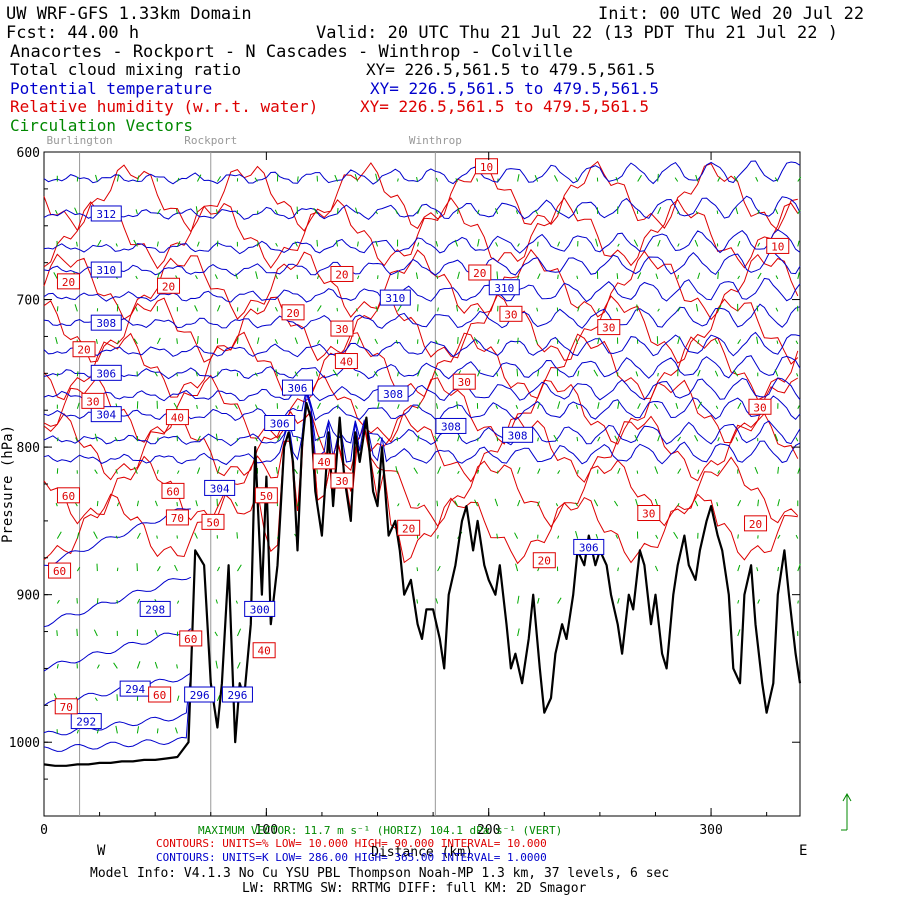  What do you see at coordinates (66, 706) in the screenshot?
I see `rh-contour-label: 70` at bounding box center [66, 706].